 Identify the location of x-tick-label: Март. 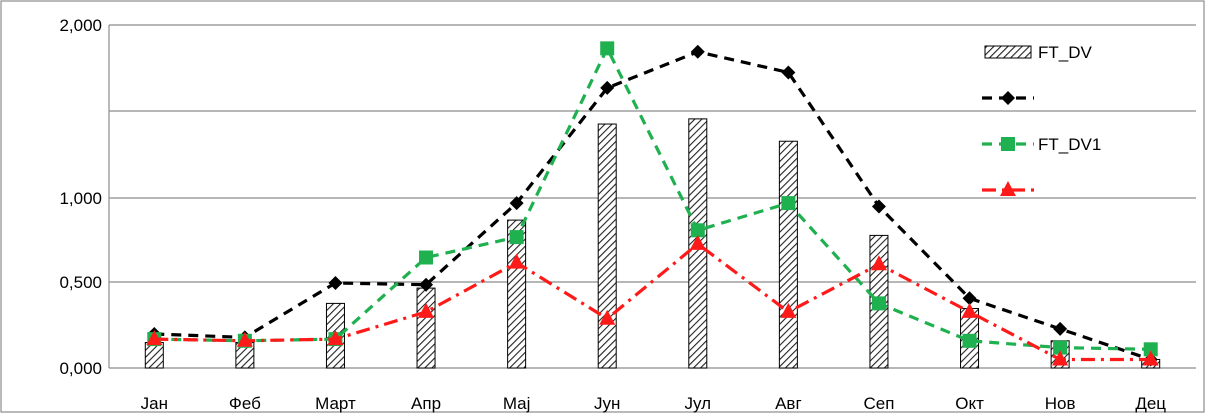
(335, 403).